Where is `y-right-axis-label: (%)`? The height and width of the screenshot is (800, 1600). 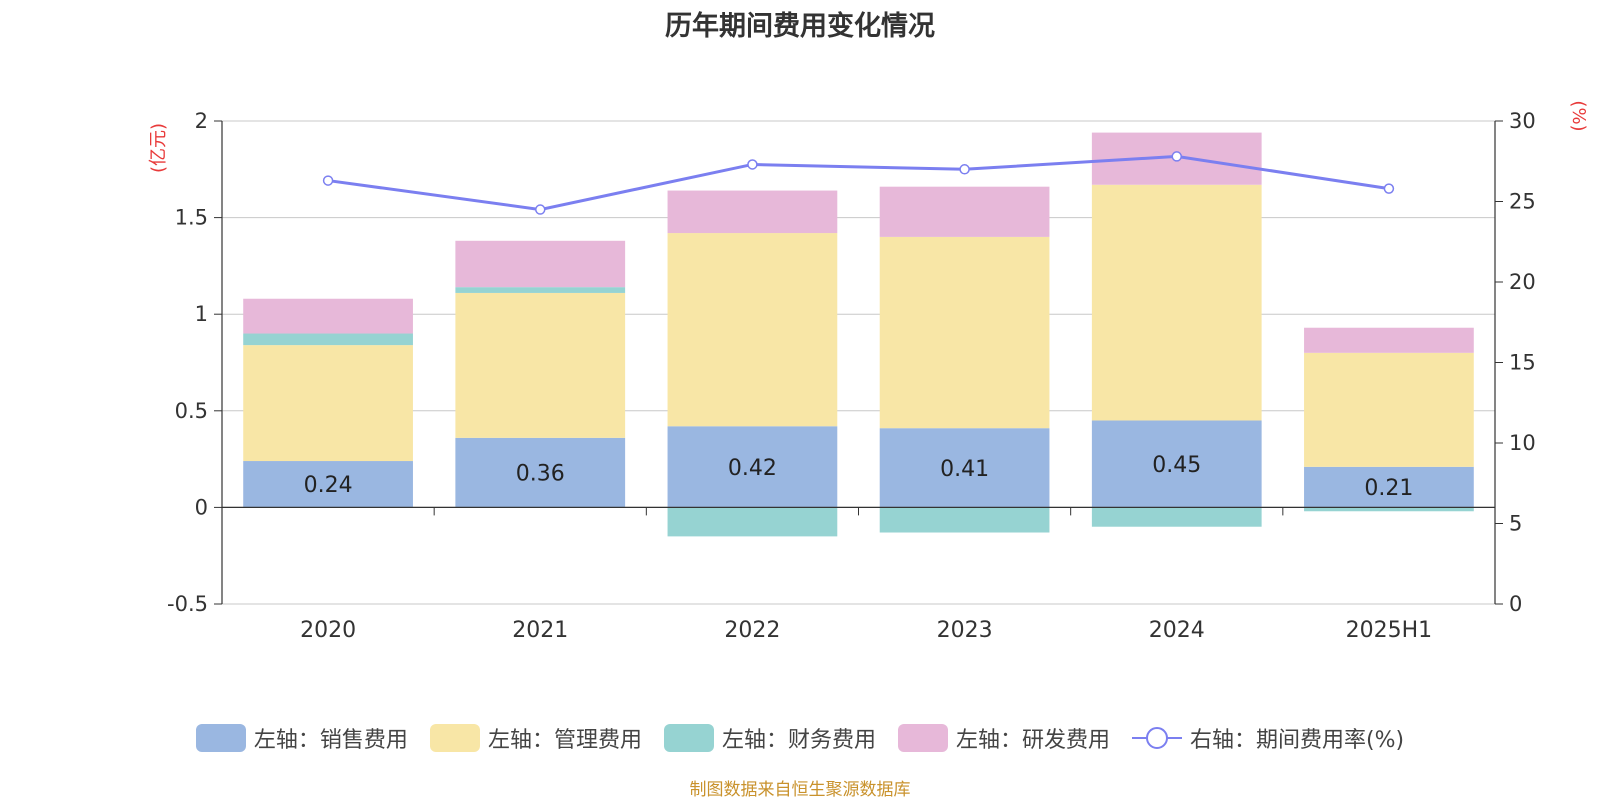 y-right-axis-label: (%) is located at coordinates (1578, 115).